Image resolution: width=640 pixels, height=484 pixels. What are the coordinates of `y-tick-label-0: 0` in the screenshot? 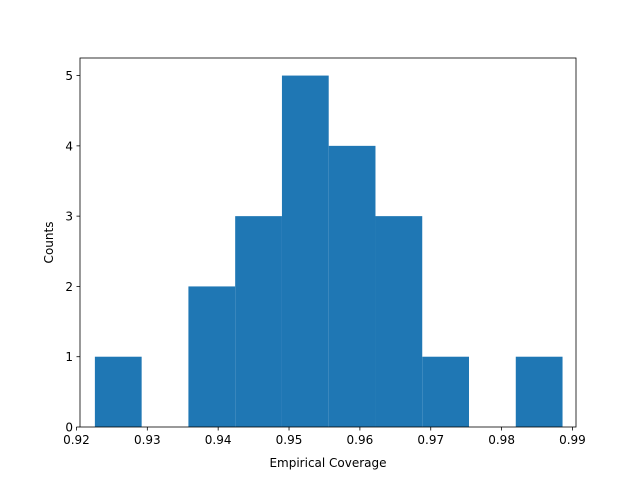 It's located at (69, 428).